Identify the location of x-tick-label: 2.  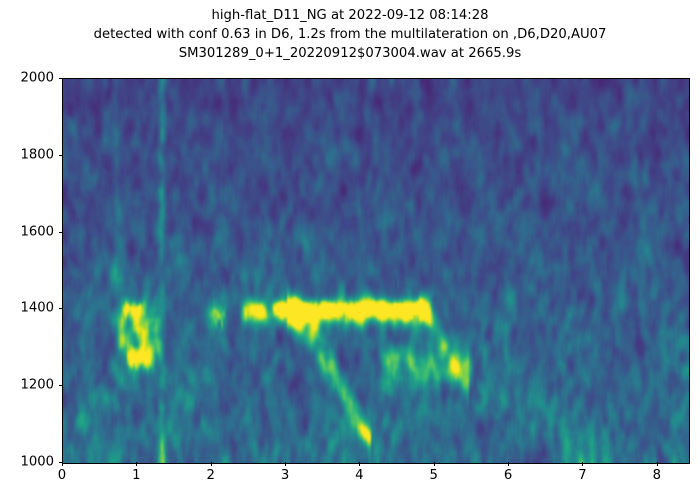
(210, 475).